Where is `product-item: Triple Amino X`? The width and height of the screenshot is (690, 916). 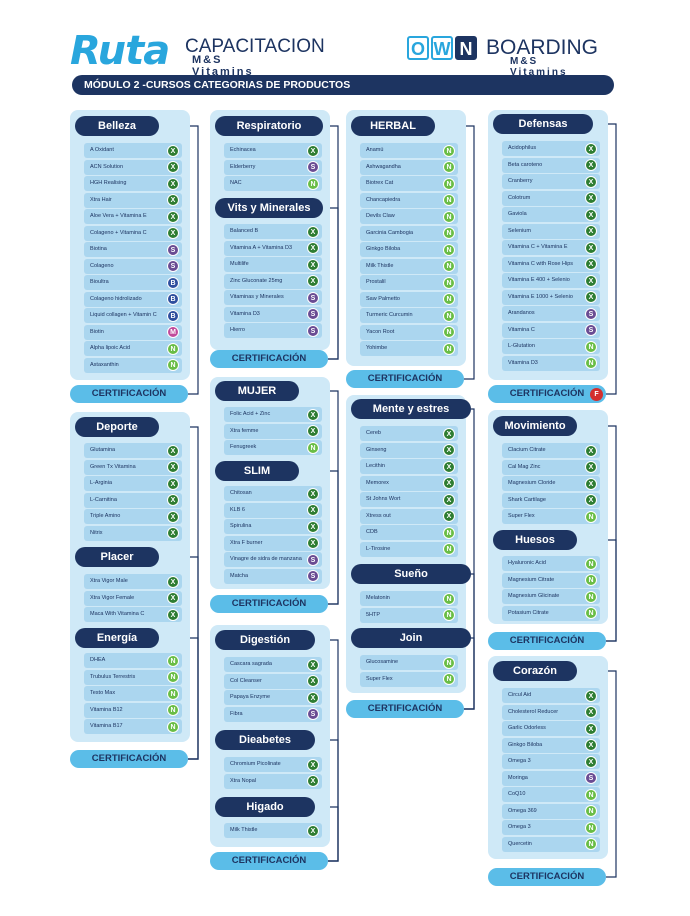
product-item: Triple Amino X is located at coordinates (133, 516).